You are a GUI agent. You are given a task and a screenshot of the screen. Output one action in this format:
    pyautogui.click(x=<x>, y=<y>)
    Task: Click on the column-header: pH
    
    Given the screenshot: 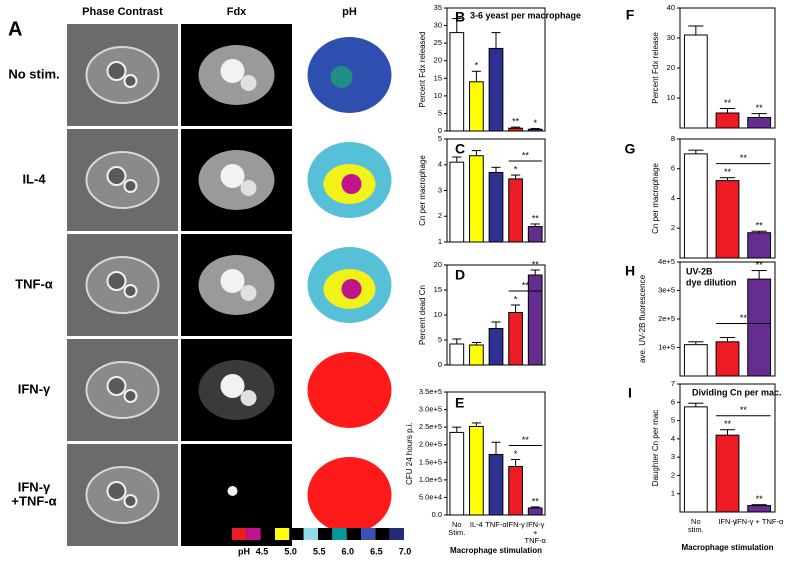 What is the action you would take?
    pyautogui.click(x=349, y=12)
    